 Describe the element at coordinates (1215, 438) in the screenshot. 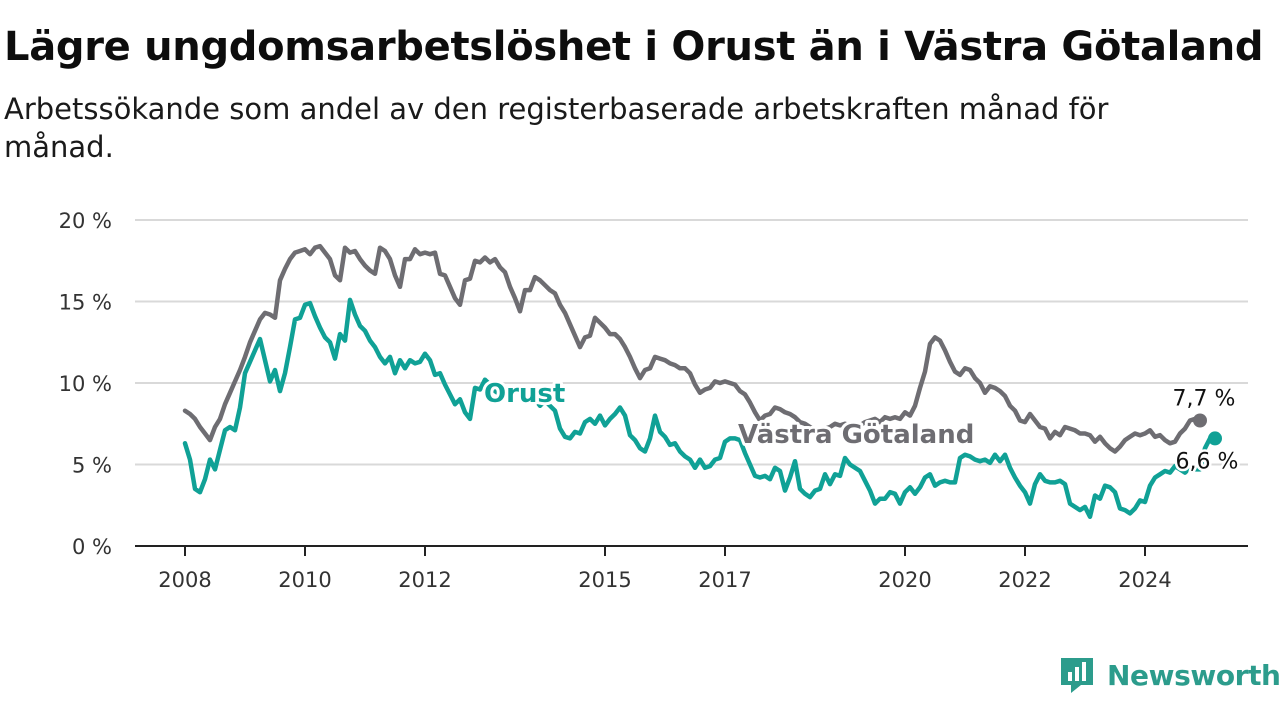

I see `series-end-point-orust` at that location.